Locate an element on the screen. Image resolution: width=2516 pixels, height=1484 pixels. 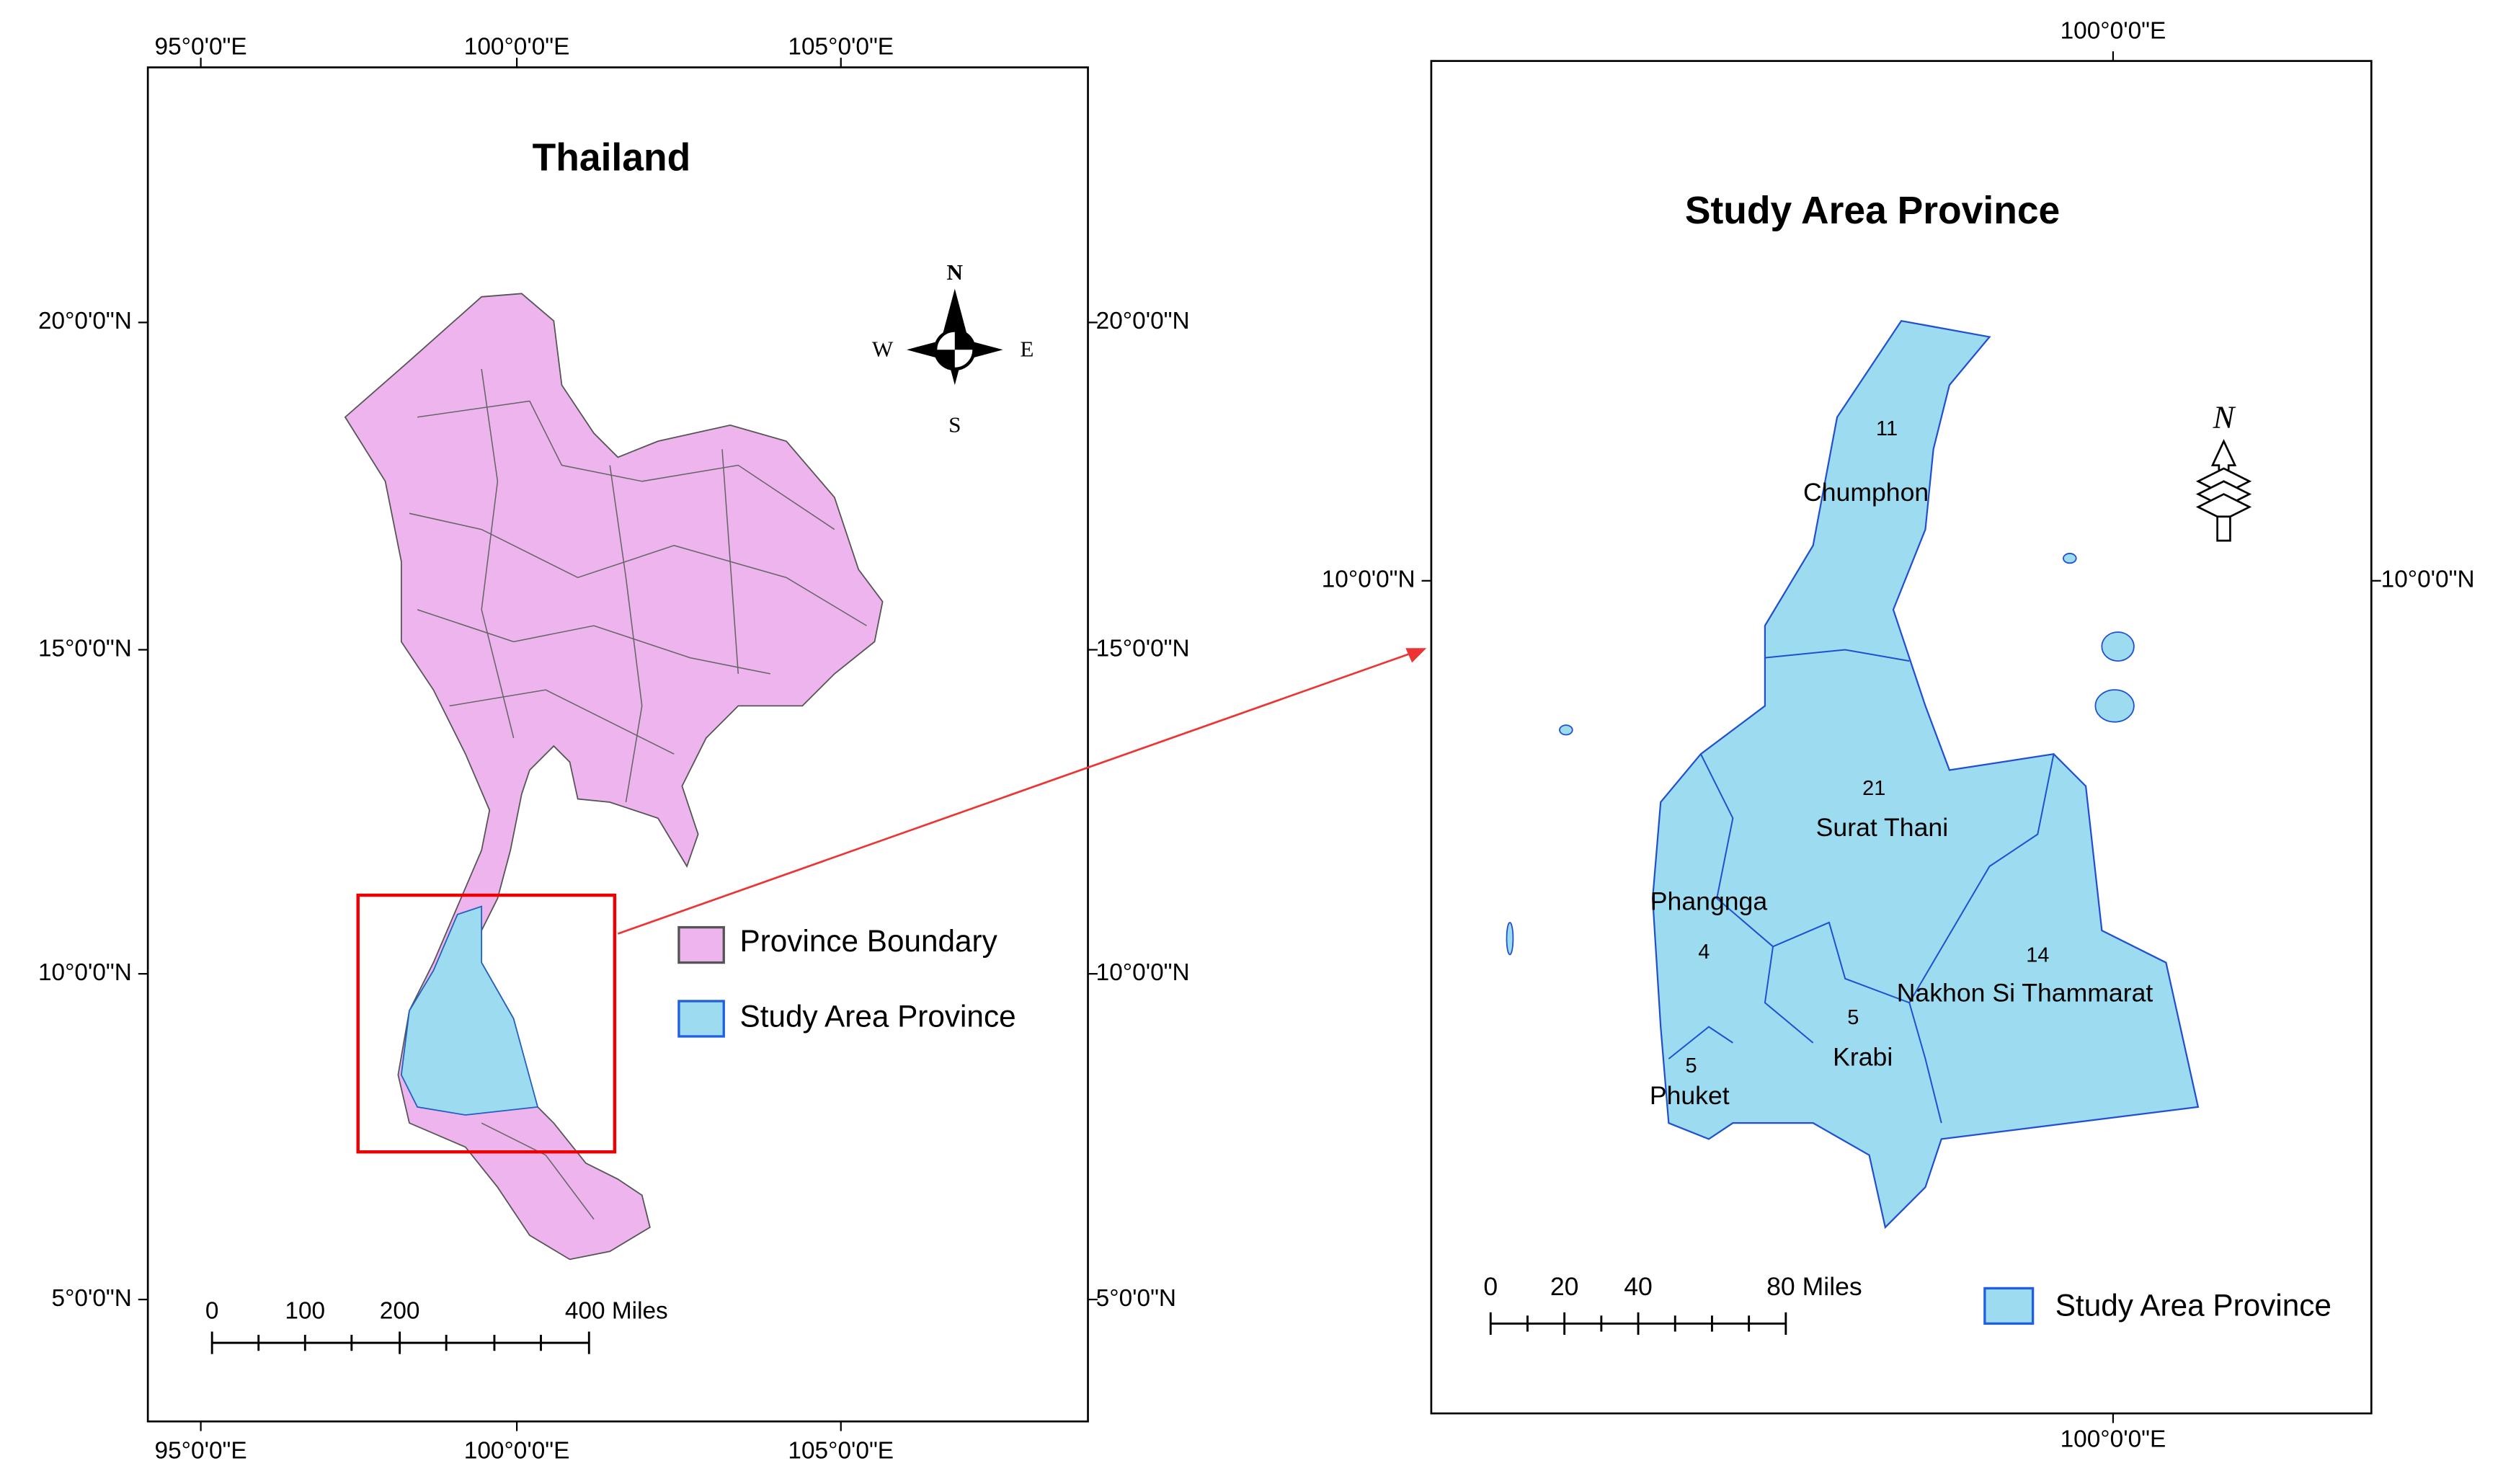
islands is located at coordinates (1820, 754).